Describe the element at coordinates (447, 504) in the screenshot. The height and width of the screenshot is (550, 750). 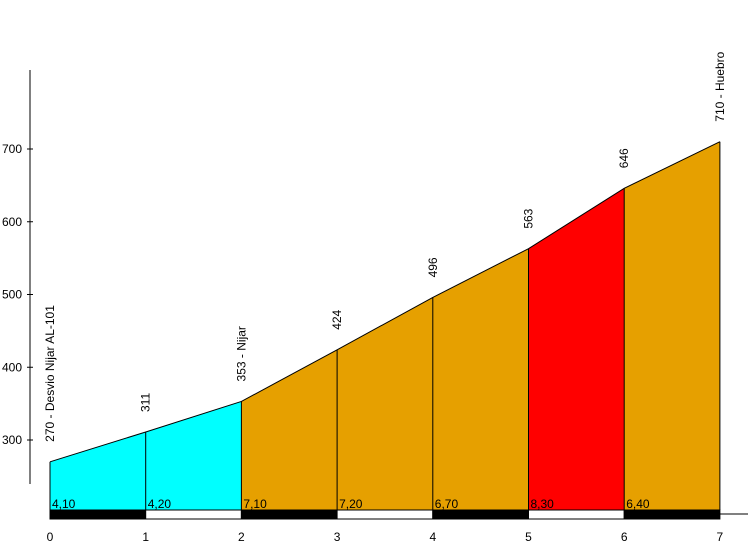
I see `gradient-label-5: 6,70` at that location.